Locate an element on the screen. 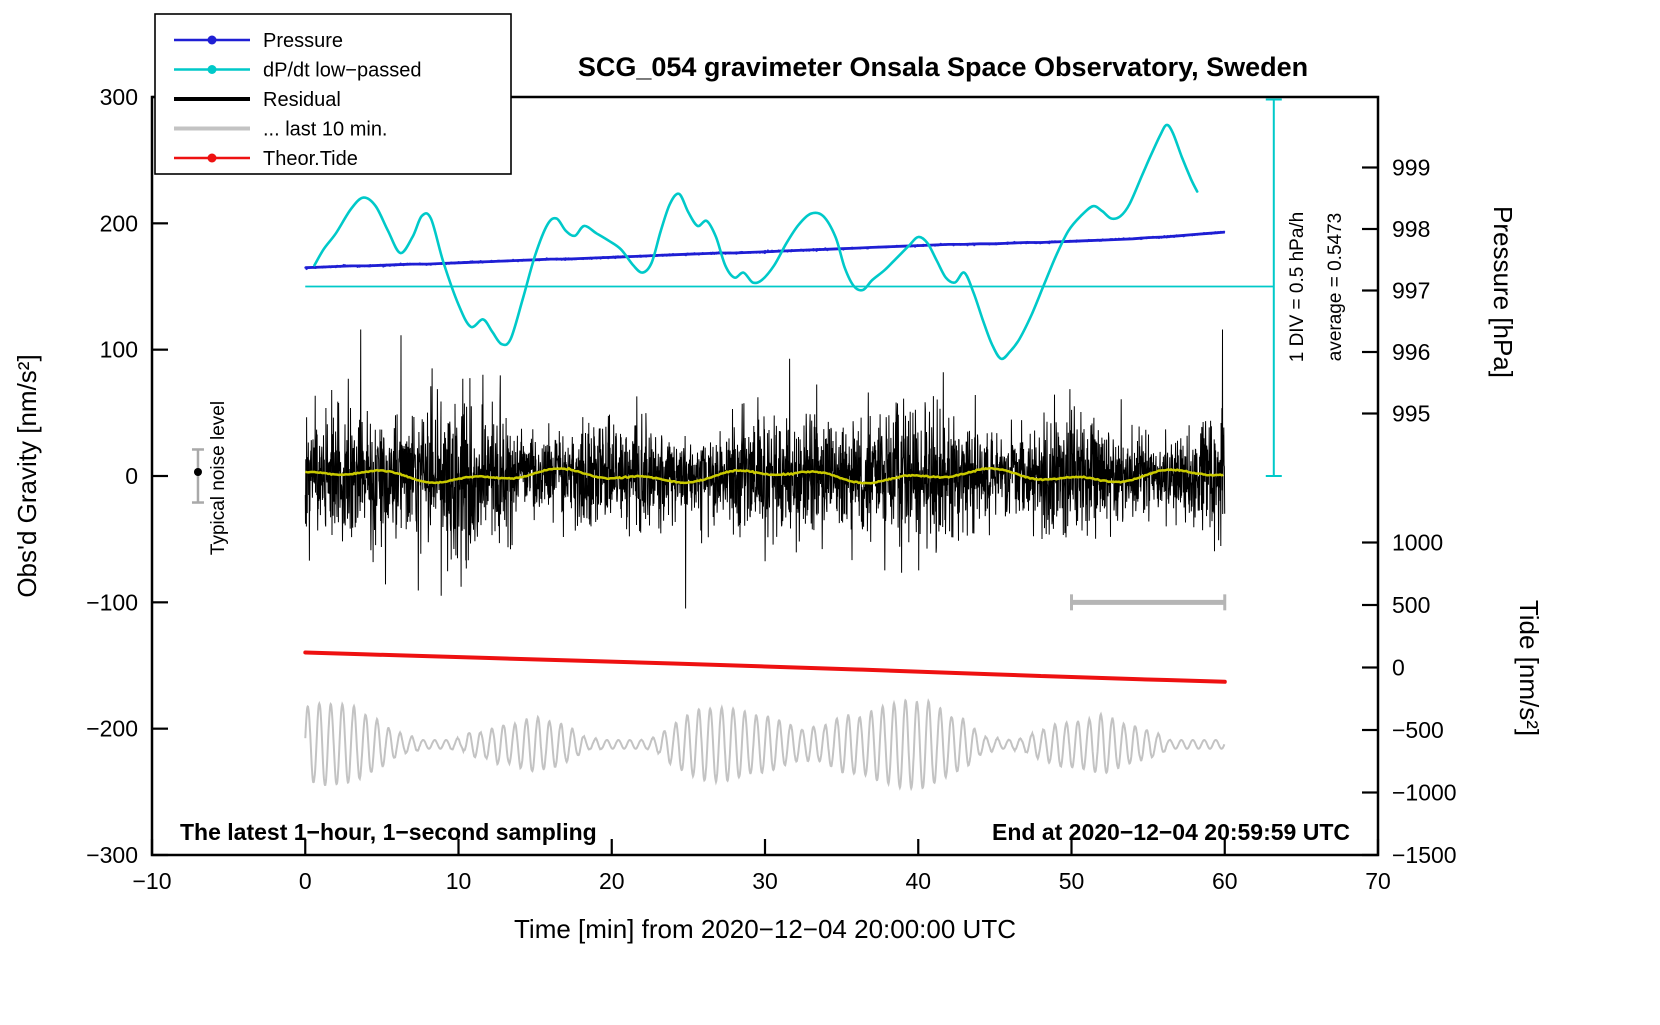  x-tick-label: 20 is located at coordinates (612, 881).